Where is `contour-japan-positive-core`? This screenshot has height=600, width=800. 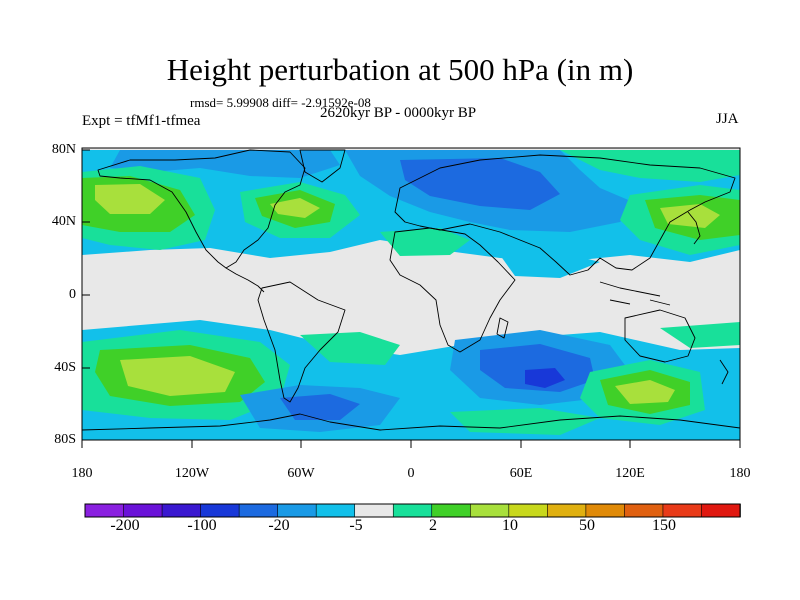
contour-japan-positive-core is located at coordinates (690, 216).